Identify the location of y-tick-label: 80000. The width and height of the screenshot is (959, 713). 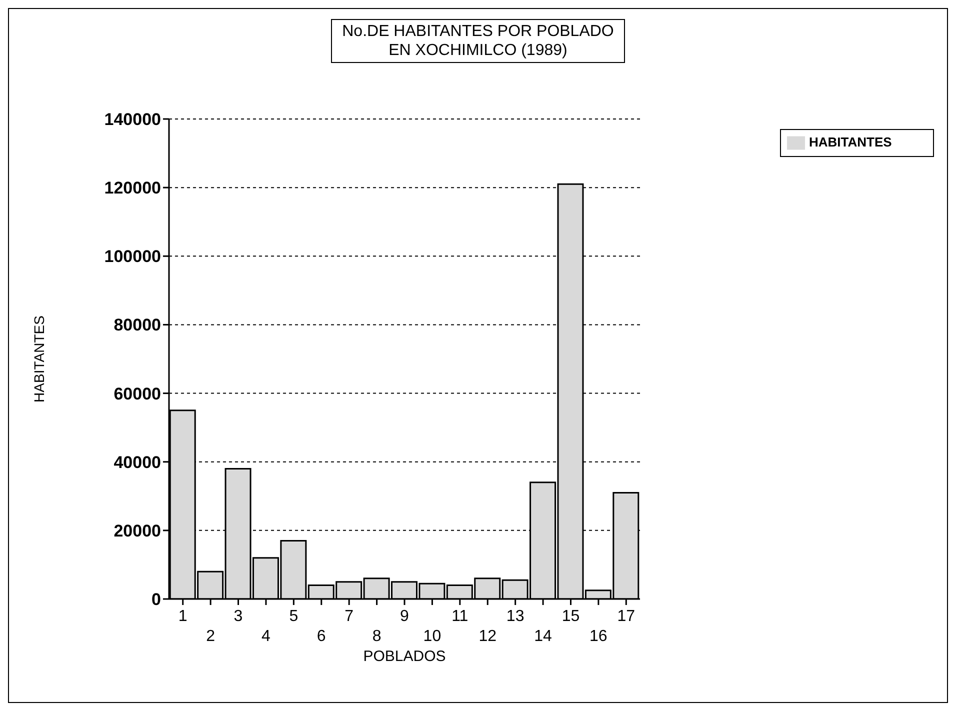
(137, 325).